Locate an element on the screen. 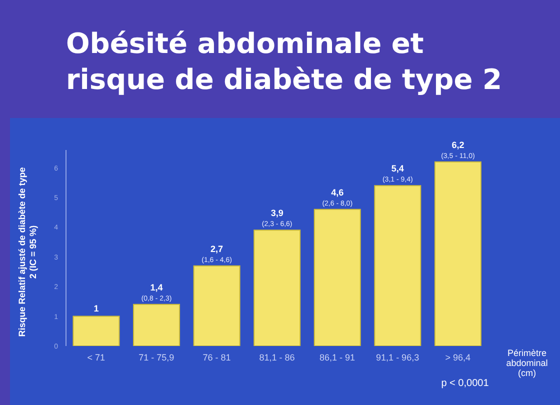 The width and height of the screenshot is (560, 405). data-label: 6,2 is located at coordinates (458, 145).